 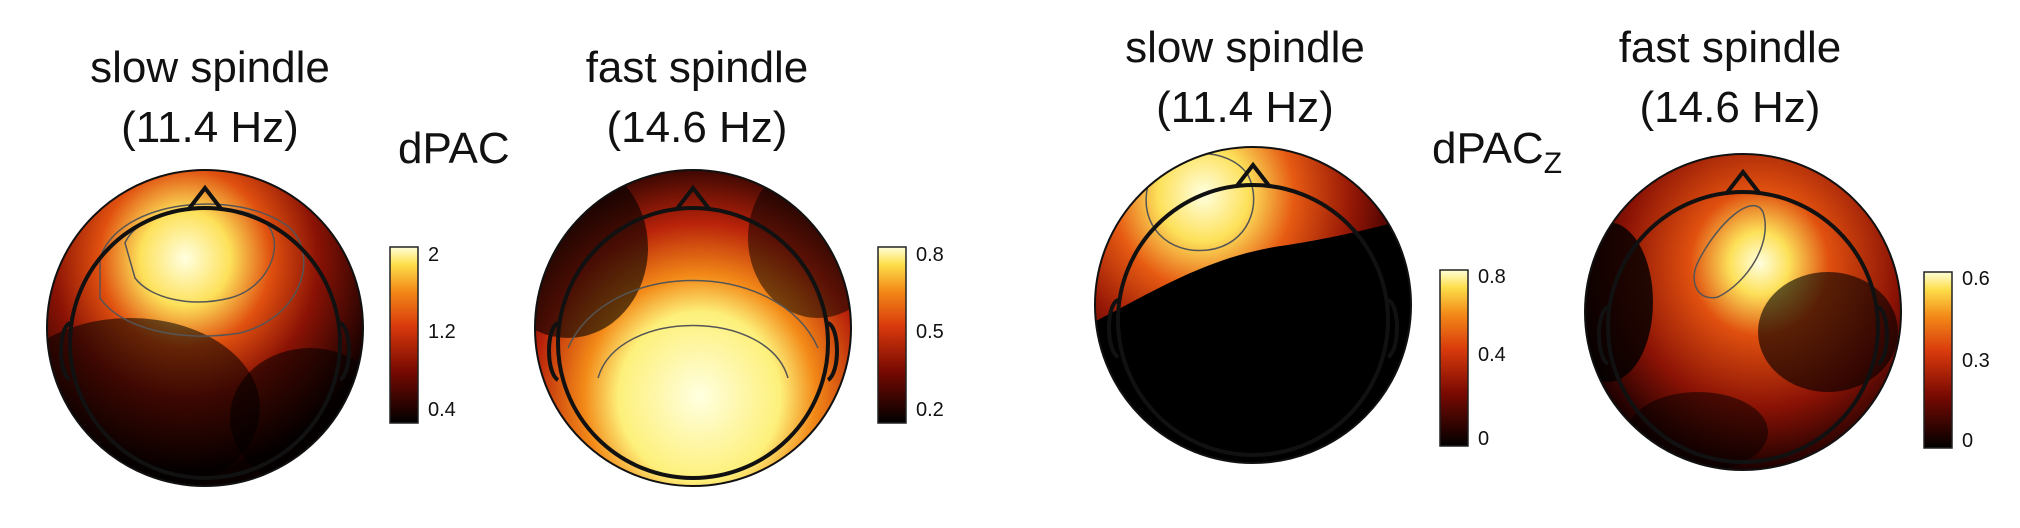 I want to click on panel-3-title-line2: (11.4 Hz), so click(x=1245, y=107).